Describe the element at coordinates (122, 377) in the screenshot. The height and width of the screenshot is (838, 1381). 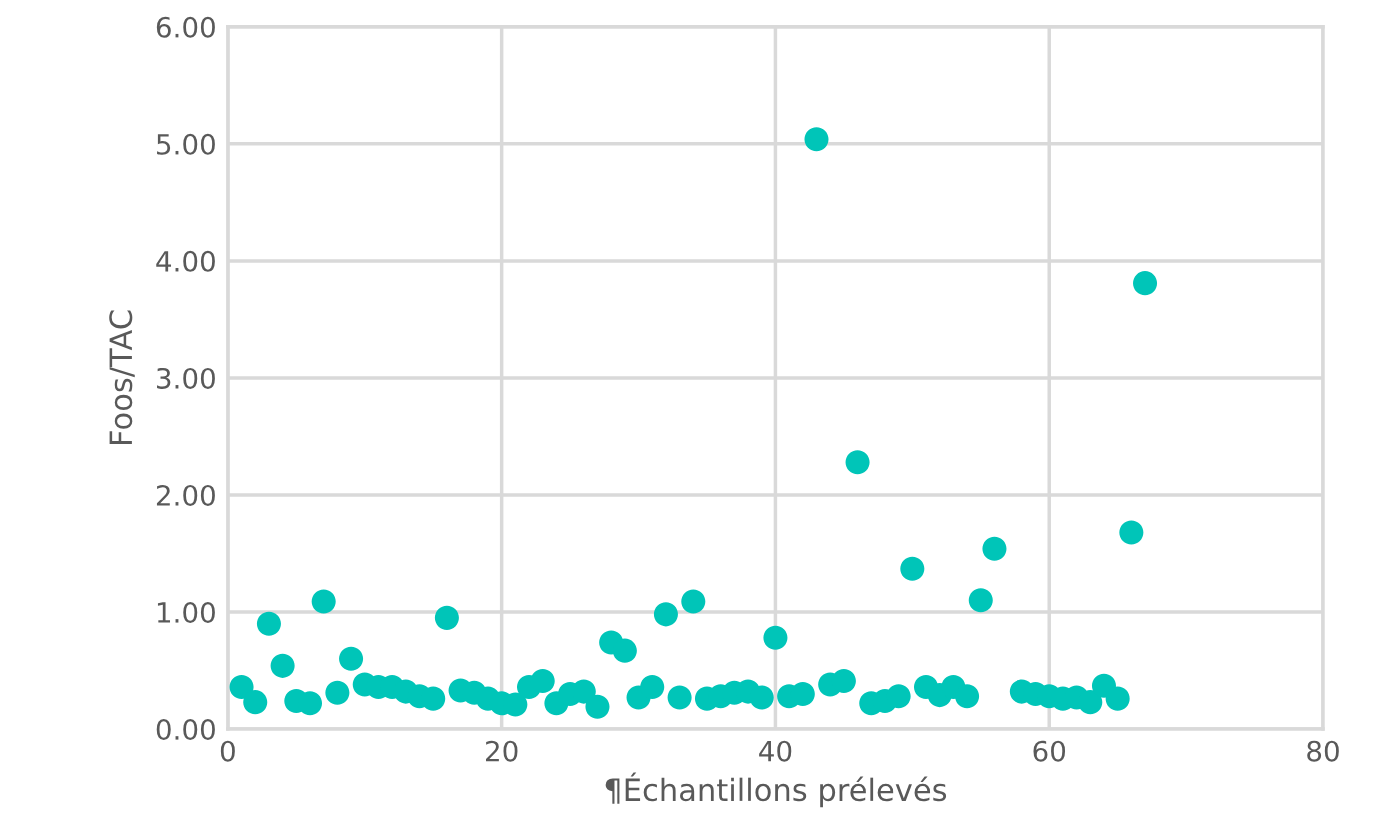
I see `y-axis-title: Foos/TAC` at that location.